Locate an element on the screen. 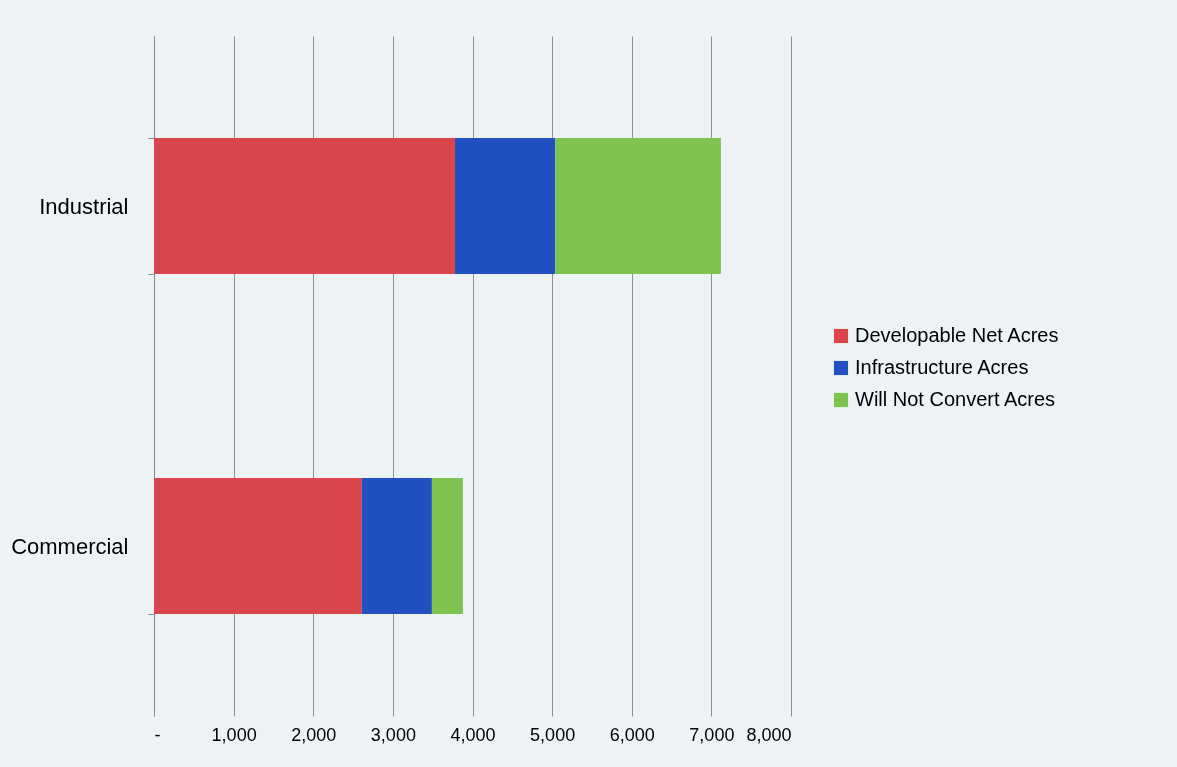  legend-label: Infrastructure Acres is located at coordinates (942, 367).